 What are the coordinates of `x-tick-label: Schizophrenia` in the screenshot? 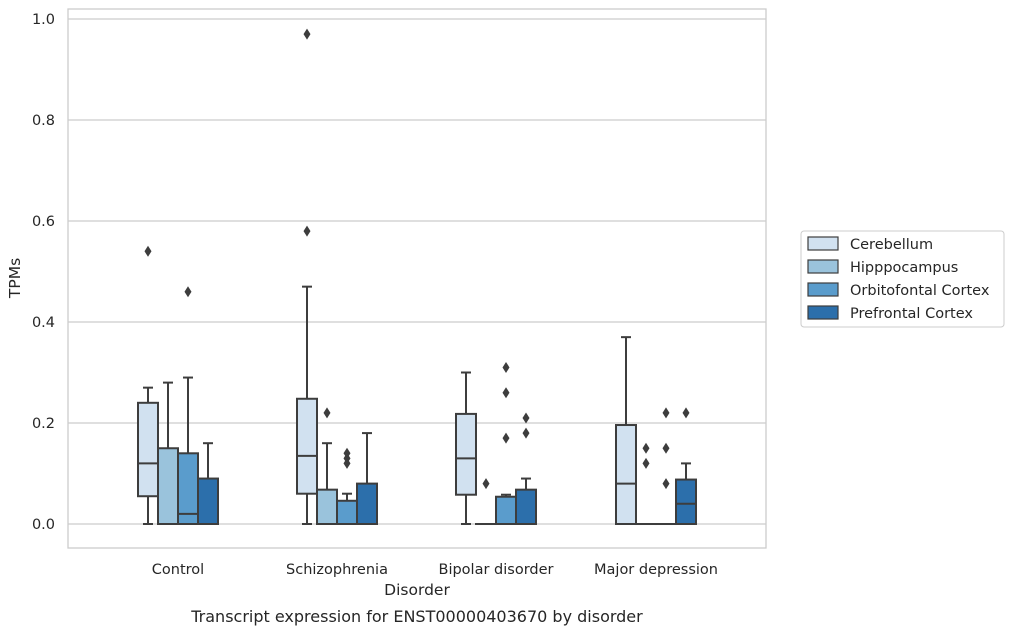 It's located at (337, 570).